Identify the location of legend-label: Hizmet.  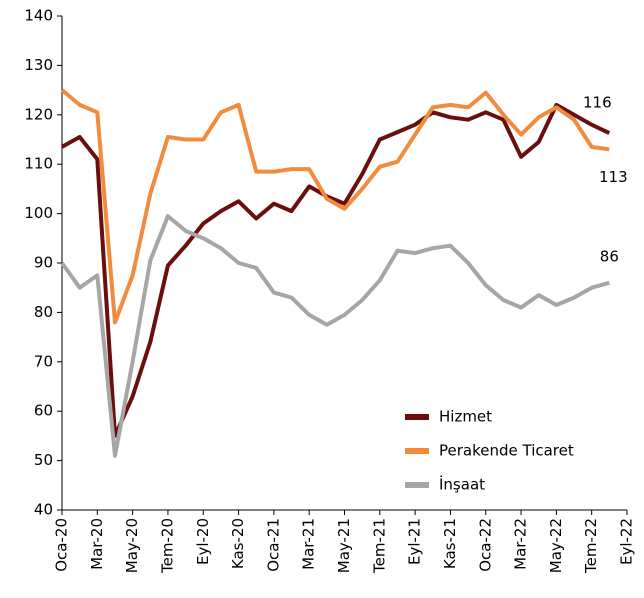
(465, 417).